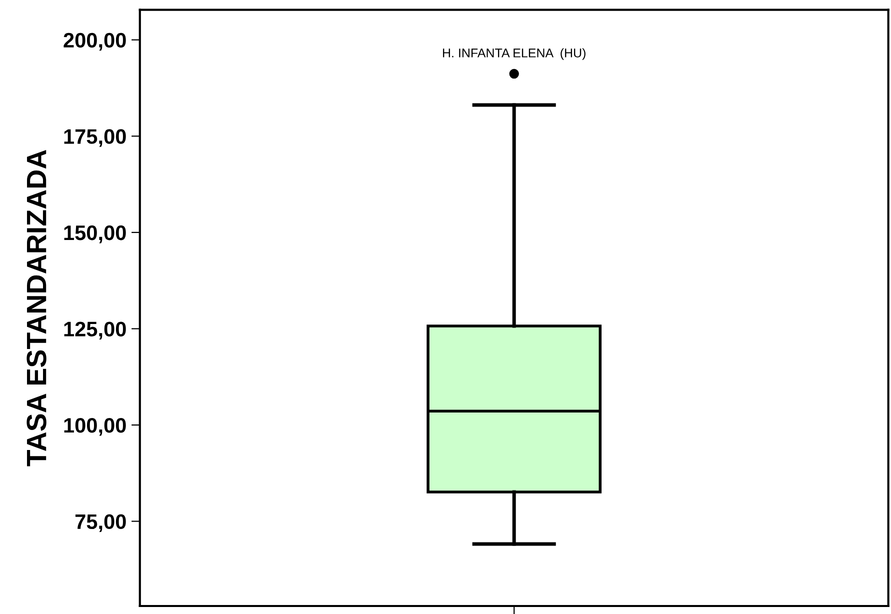 This screenshot has height=614, width=891. I want to click on y-tick-label: 175,00, so click(95, 138).